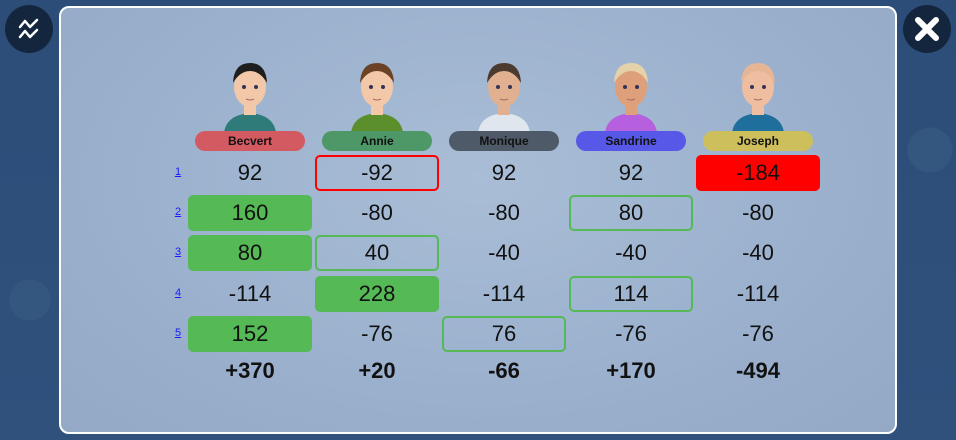 This screenshot has height=440, width=956. I want to click on close-icon, so click(927, 29).